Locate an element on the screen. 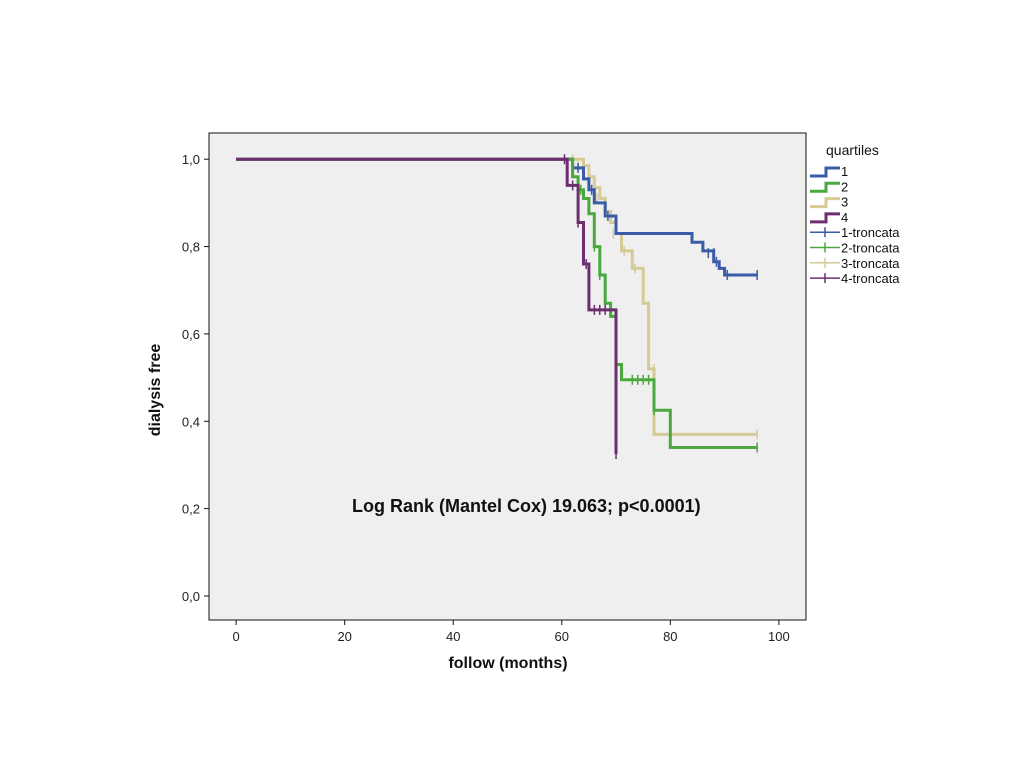  x-tick-label: 100 is located at coordinates (779, 636).